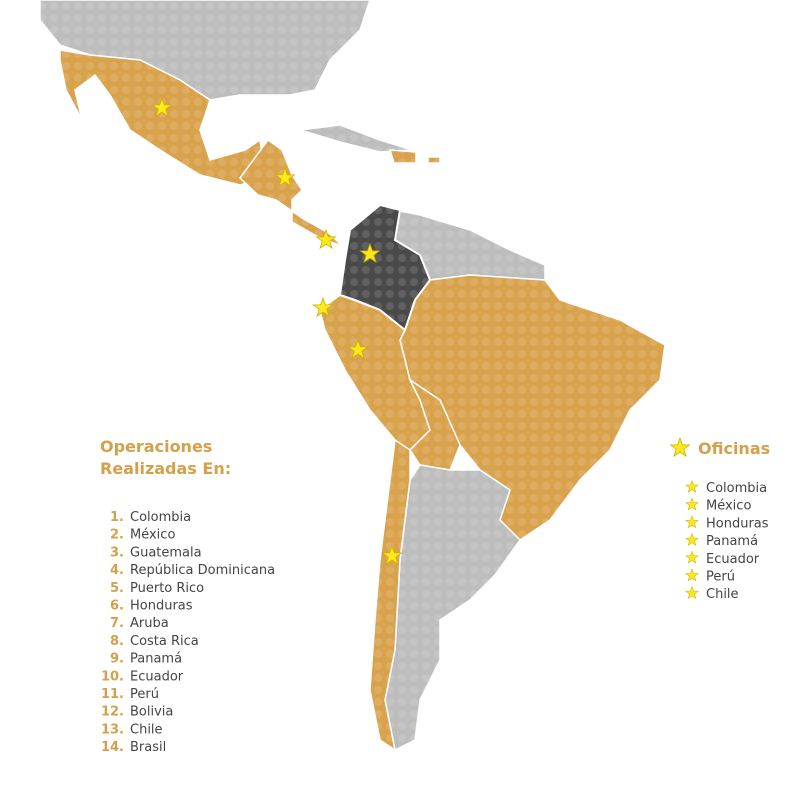 The height and width of the screenshot is (800, 800). I want to click on hispaniola, so click(402, 156).